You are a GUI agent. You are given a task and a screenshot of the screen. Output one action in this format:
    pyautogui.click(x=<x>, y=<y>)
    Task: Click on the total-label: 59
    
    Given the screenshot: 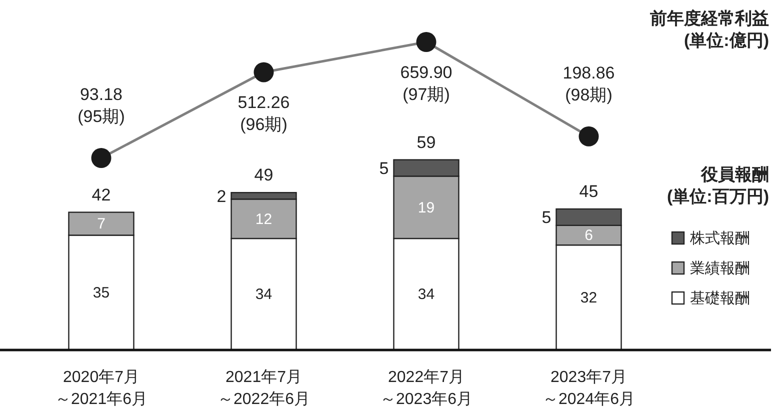 What is the action you would take?
    pyautogui.click(x=426, y=142)
    